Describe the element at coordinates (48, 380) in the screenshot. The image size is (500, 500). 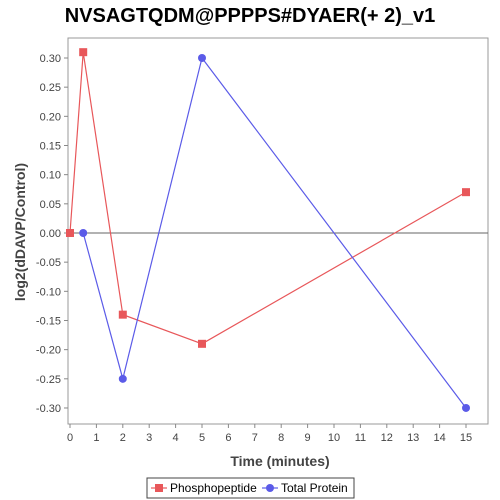
I see `y-tick-label: -0.25` at that location.